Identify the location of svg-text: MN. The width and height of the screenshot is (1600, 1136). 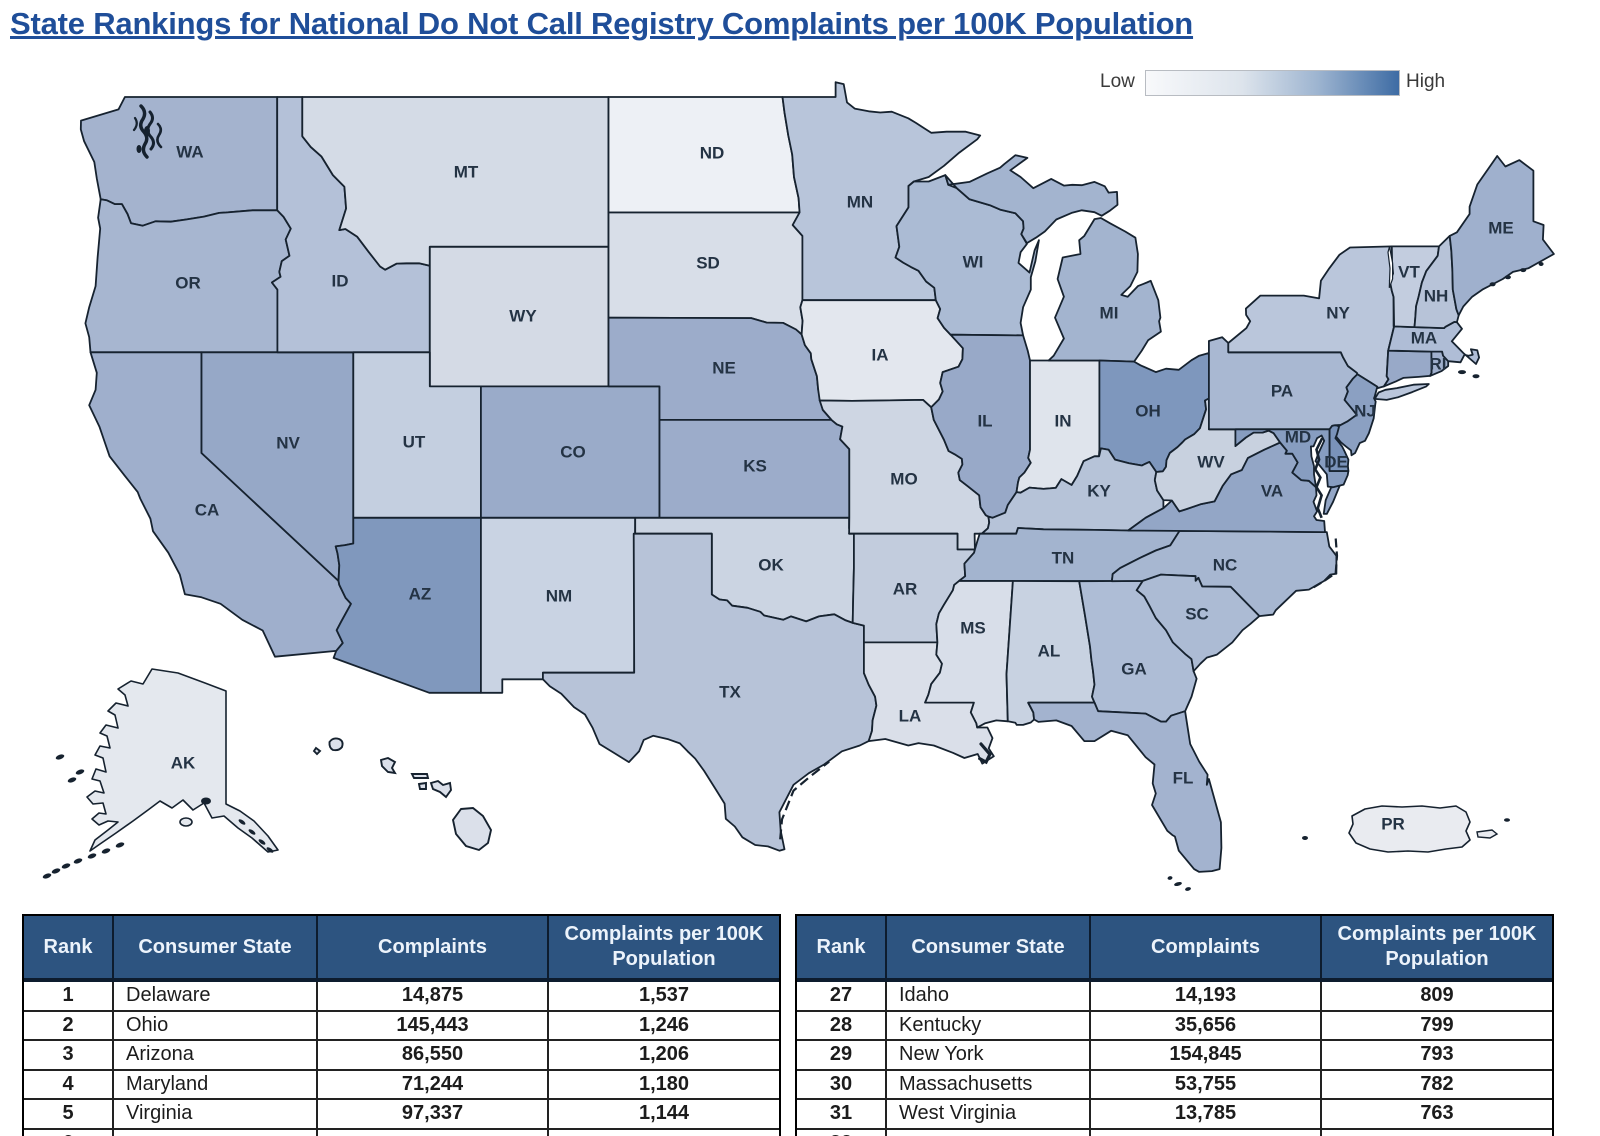
(860, 202).